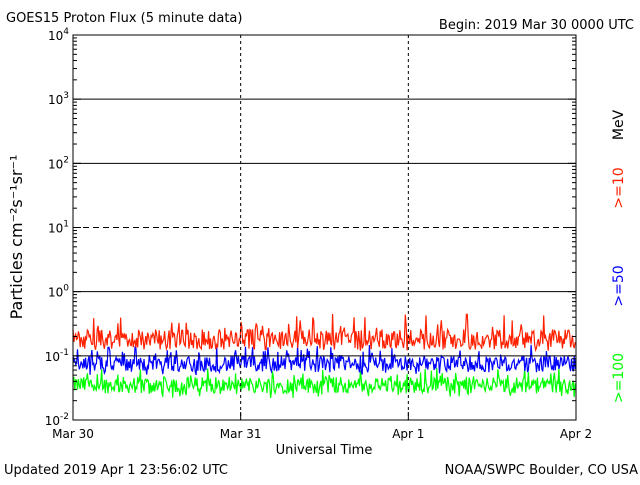 The height and width of the screenshot is (485, 640). Describe the element at coordinates (57, 420) in the screenshot. I see `y-tick-label: 10⁻²` at that location.